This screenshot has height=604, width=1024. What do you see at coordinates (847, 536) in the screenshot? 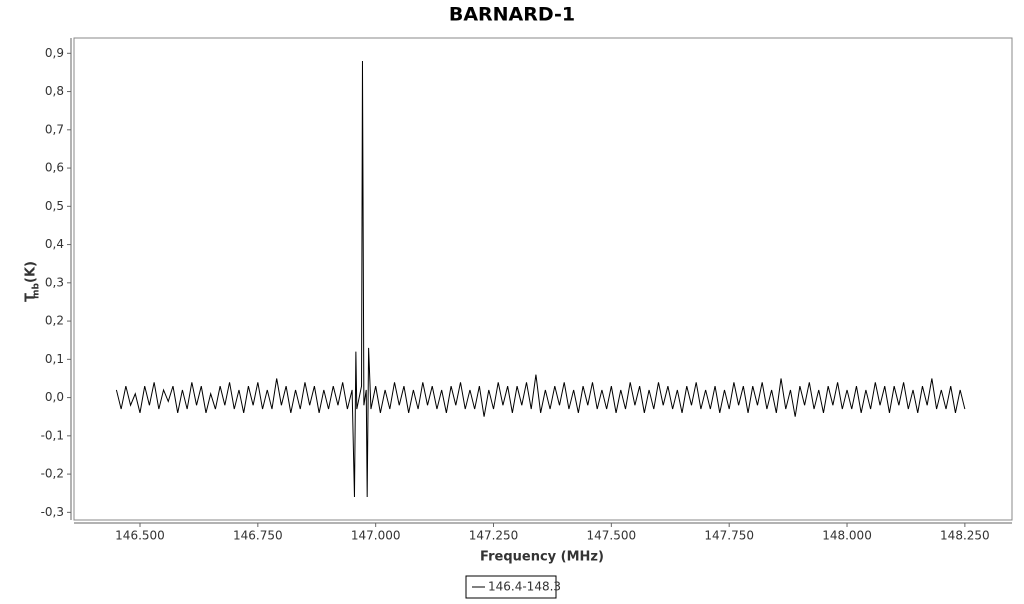
I see `x-tick-label: 148.000` at bounding box center [847, 536].